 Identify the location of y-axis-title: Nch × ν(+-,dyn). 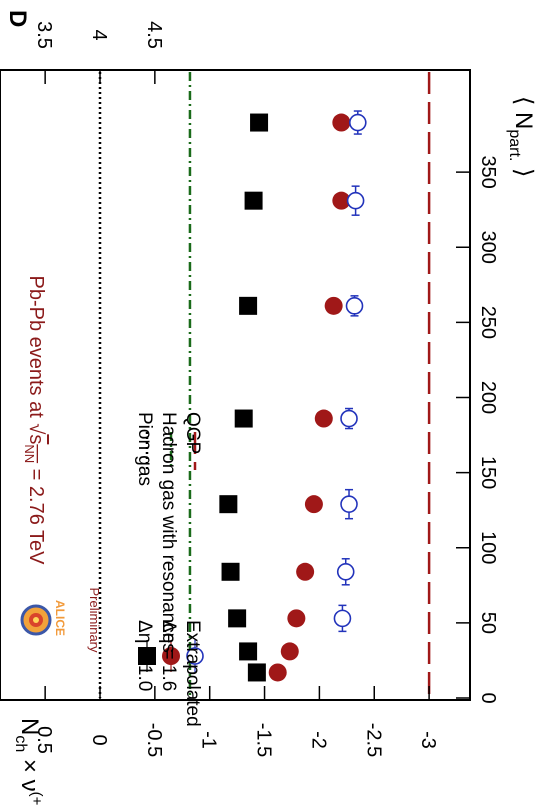
(28, 762).